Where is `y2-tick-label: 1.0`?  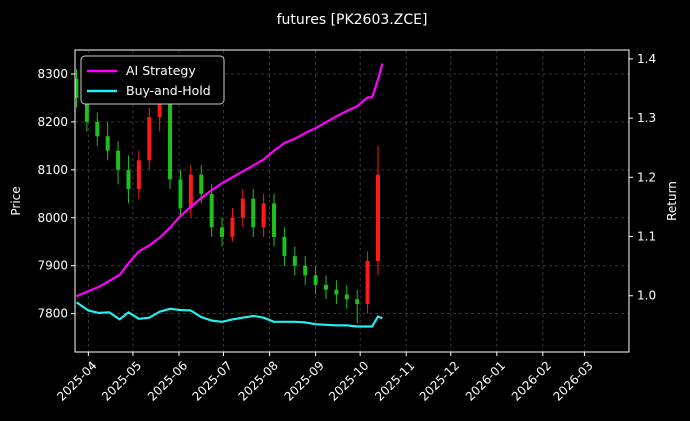 y2-tick-label: 1.0 is located at coordinates (646, 296).